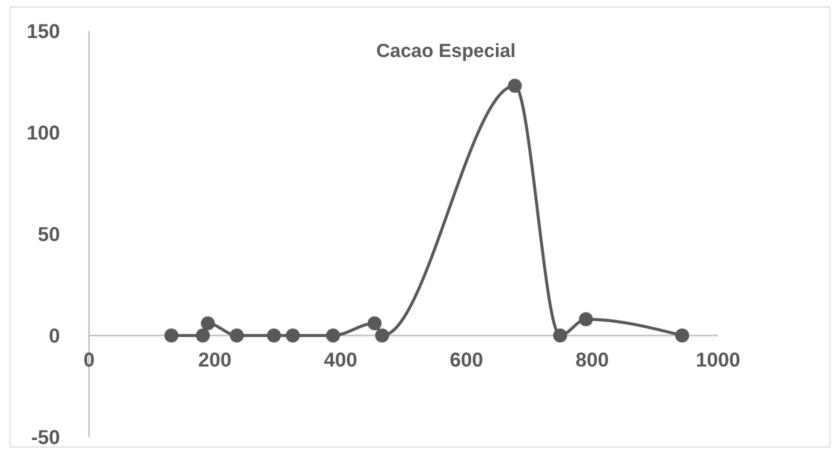 Image resolution: width=837 pixels, height=454 pixels. Describe the element at coordinates (43, 32) in the screenshot. I see `y-tick-label: 150` at that location.